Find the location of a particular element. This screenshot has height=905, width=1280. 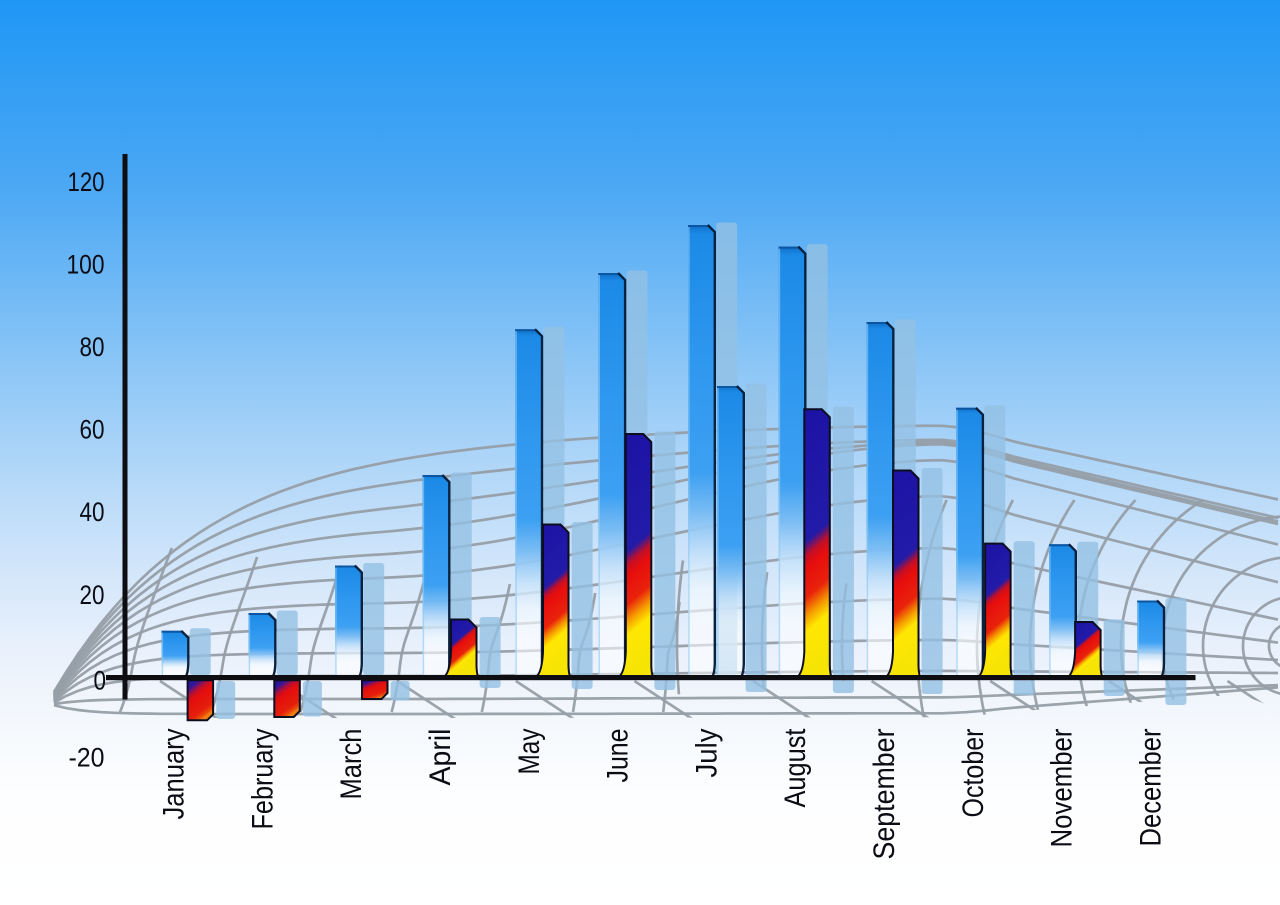

svg-text: -20 is located at coordinates (87, 757).